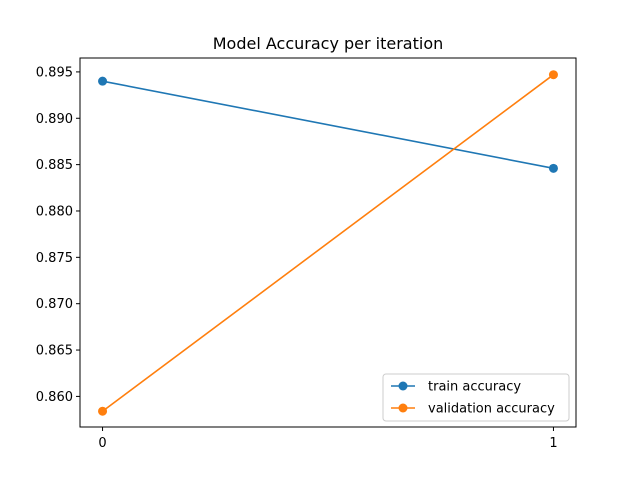 Image resolution: width=640 pixels, height=480 pixels. What do you see at coordinates (54, 211) in the screenshot?
I see `y-tick-label: 0.880` at bounding box center [54, 211].